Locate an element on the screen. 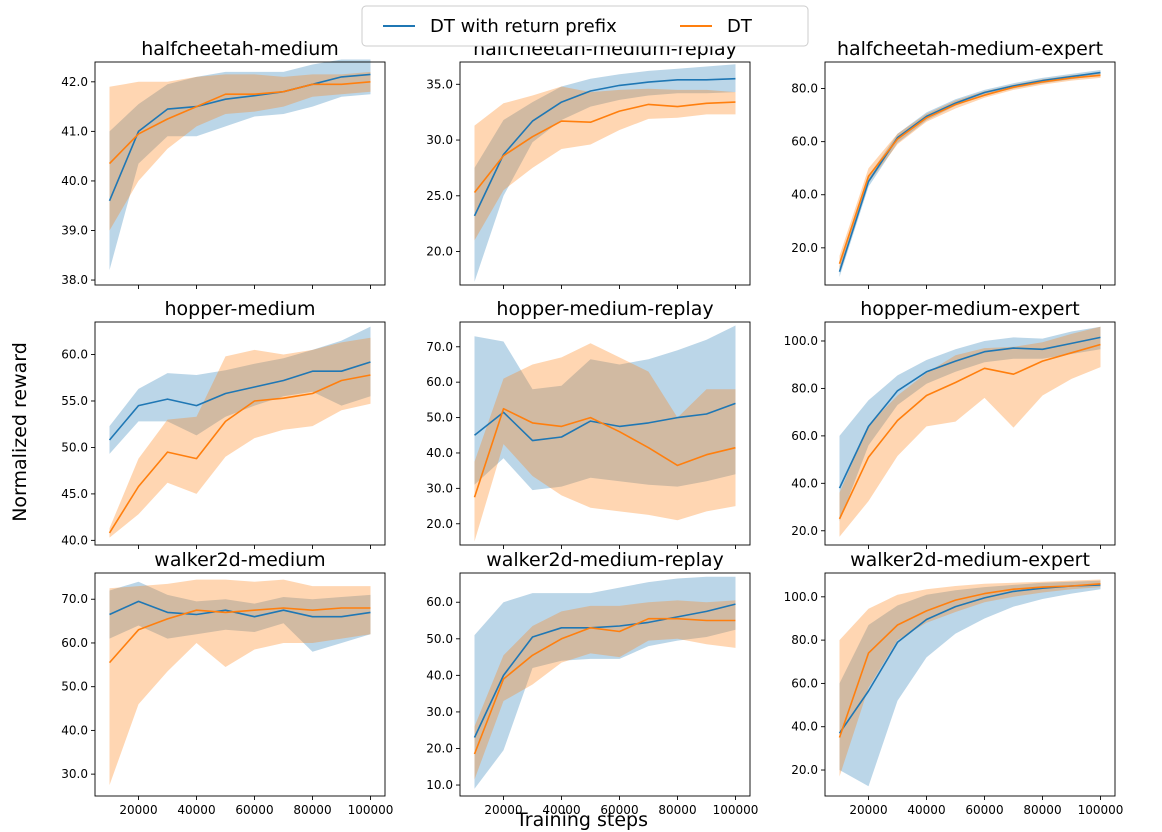  panel-5-ytick-label-4: 100.0 is located at coordinates (801, 341).